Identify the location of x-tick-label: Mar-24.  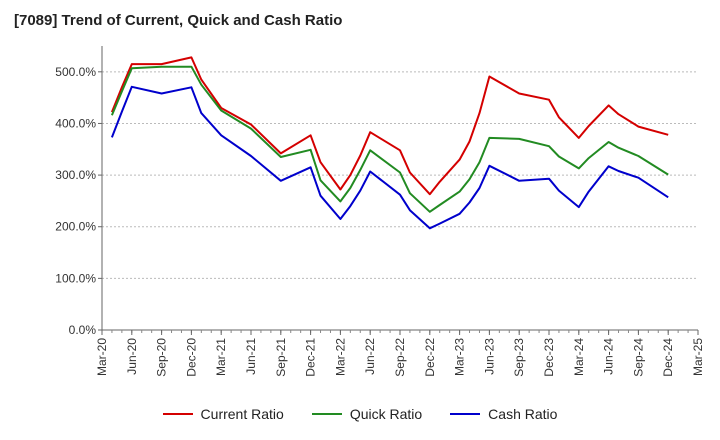
(579, 357).